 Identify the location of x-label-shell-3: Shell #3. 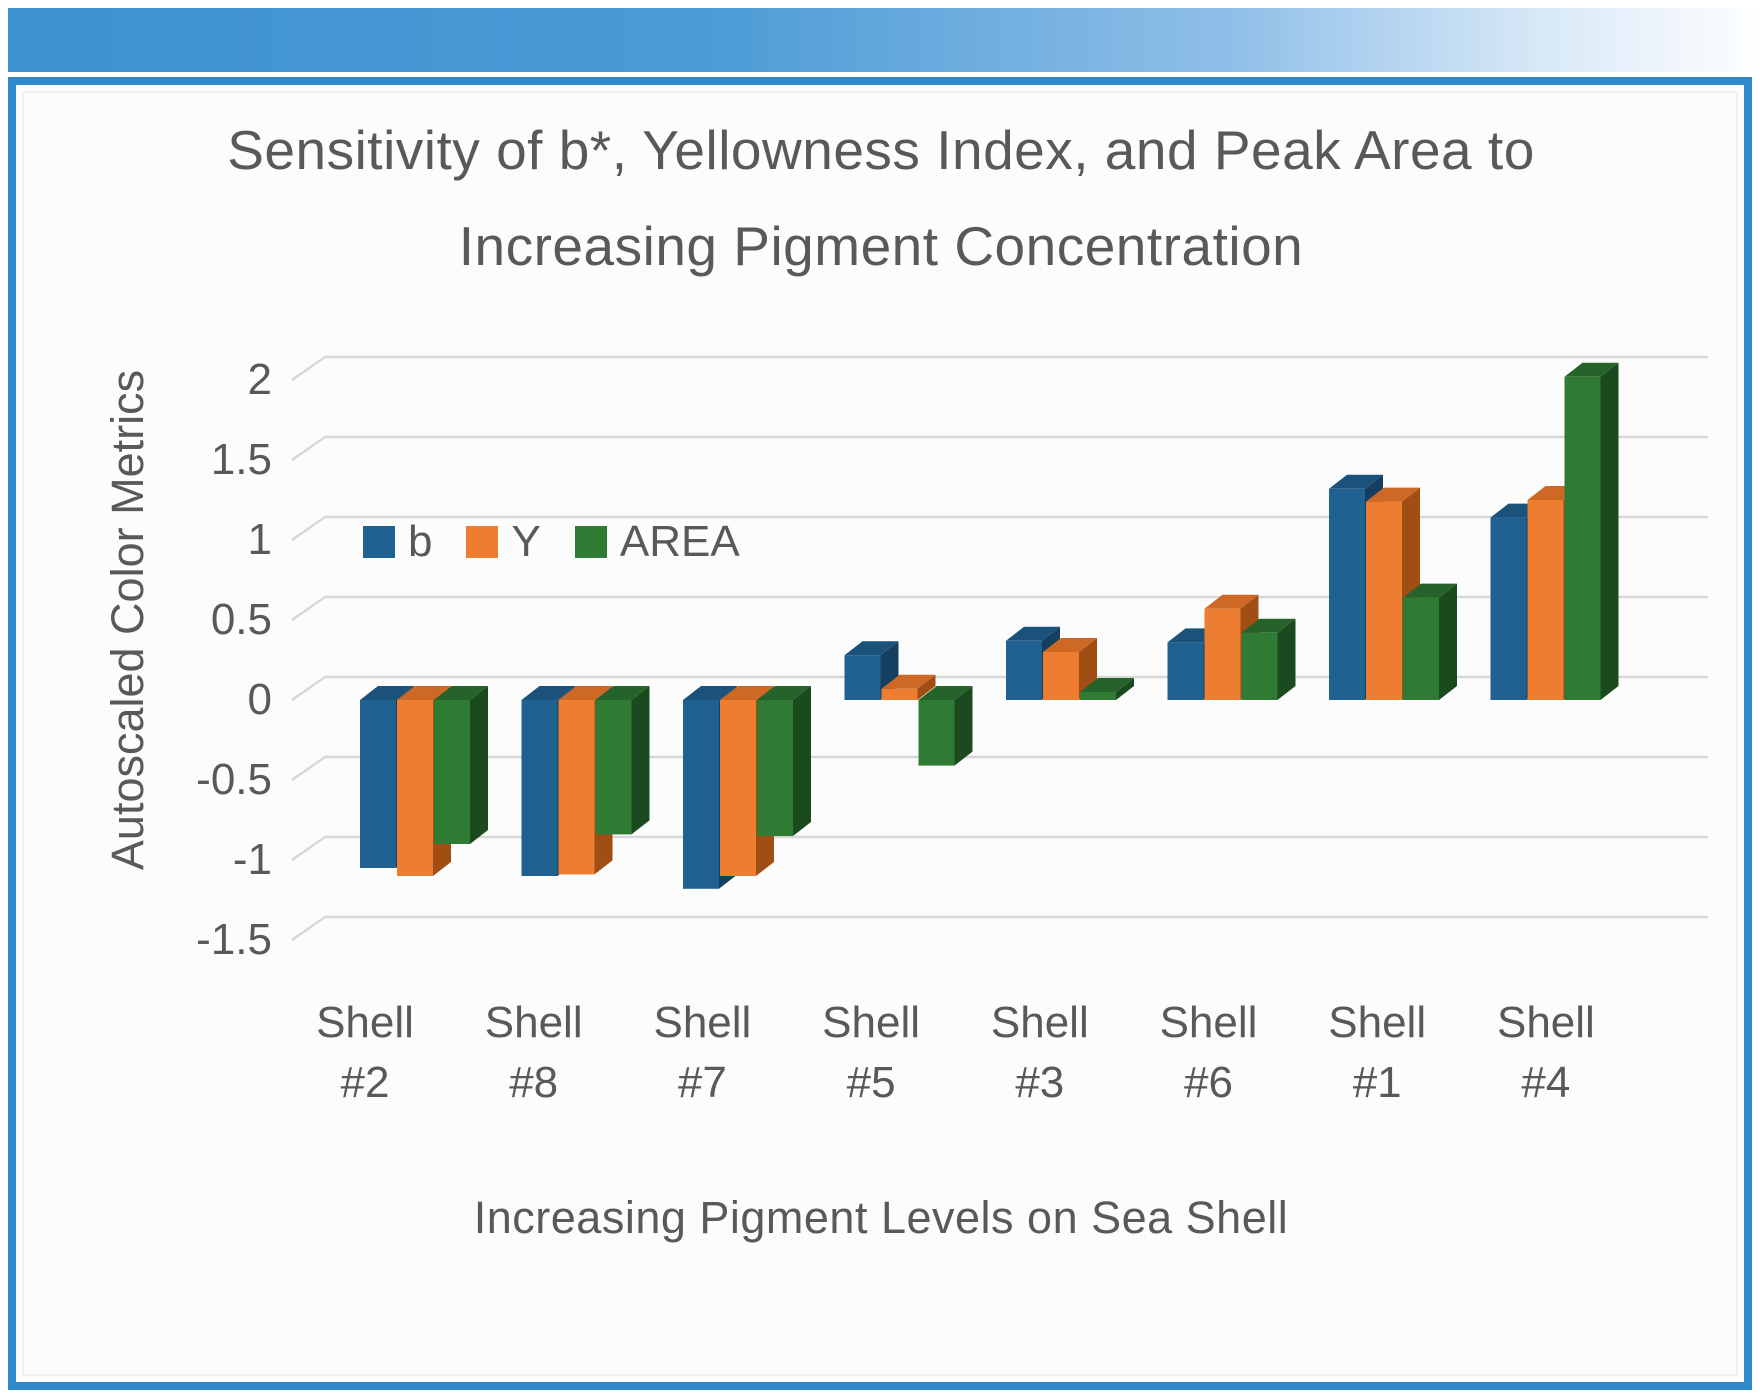
(1040, 1053).